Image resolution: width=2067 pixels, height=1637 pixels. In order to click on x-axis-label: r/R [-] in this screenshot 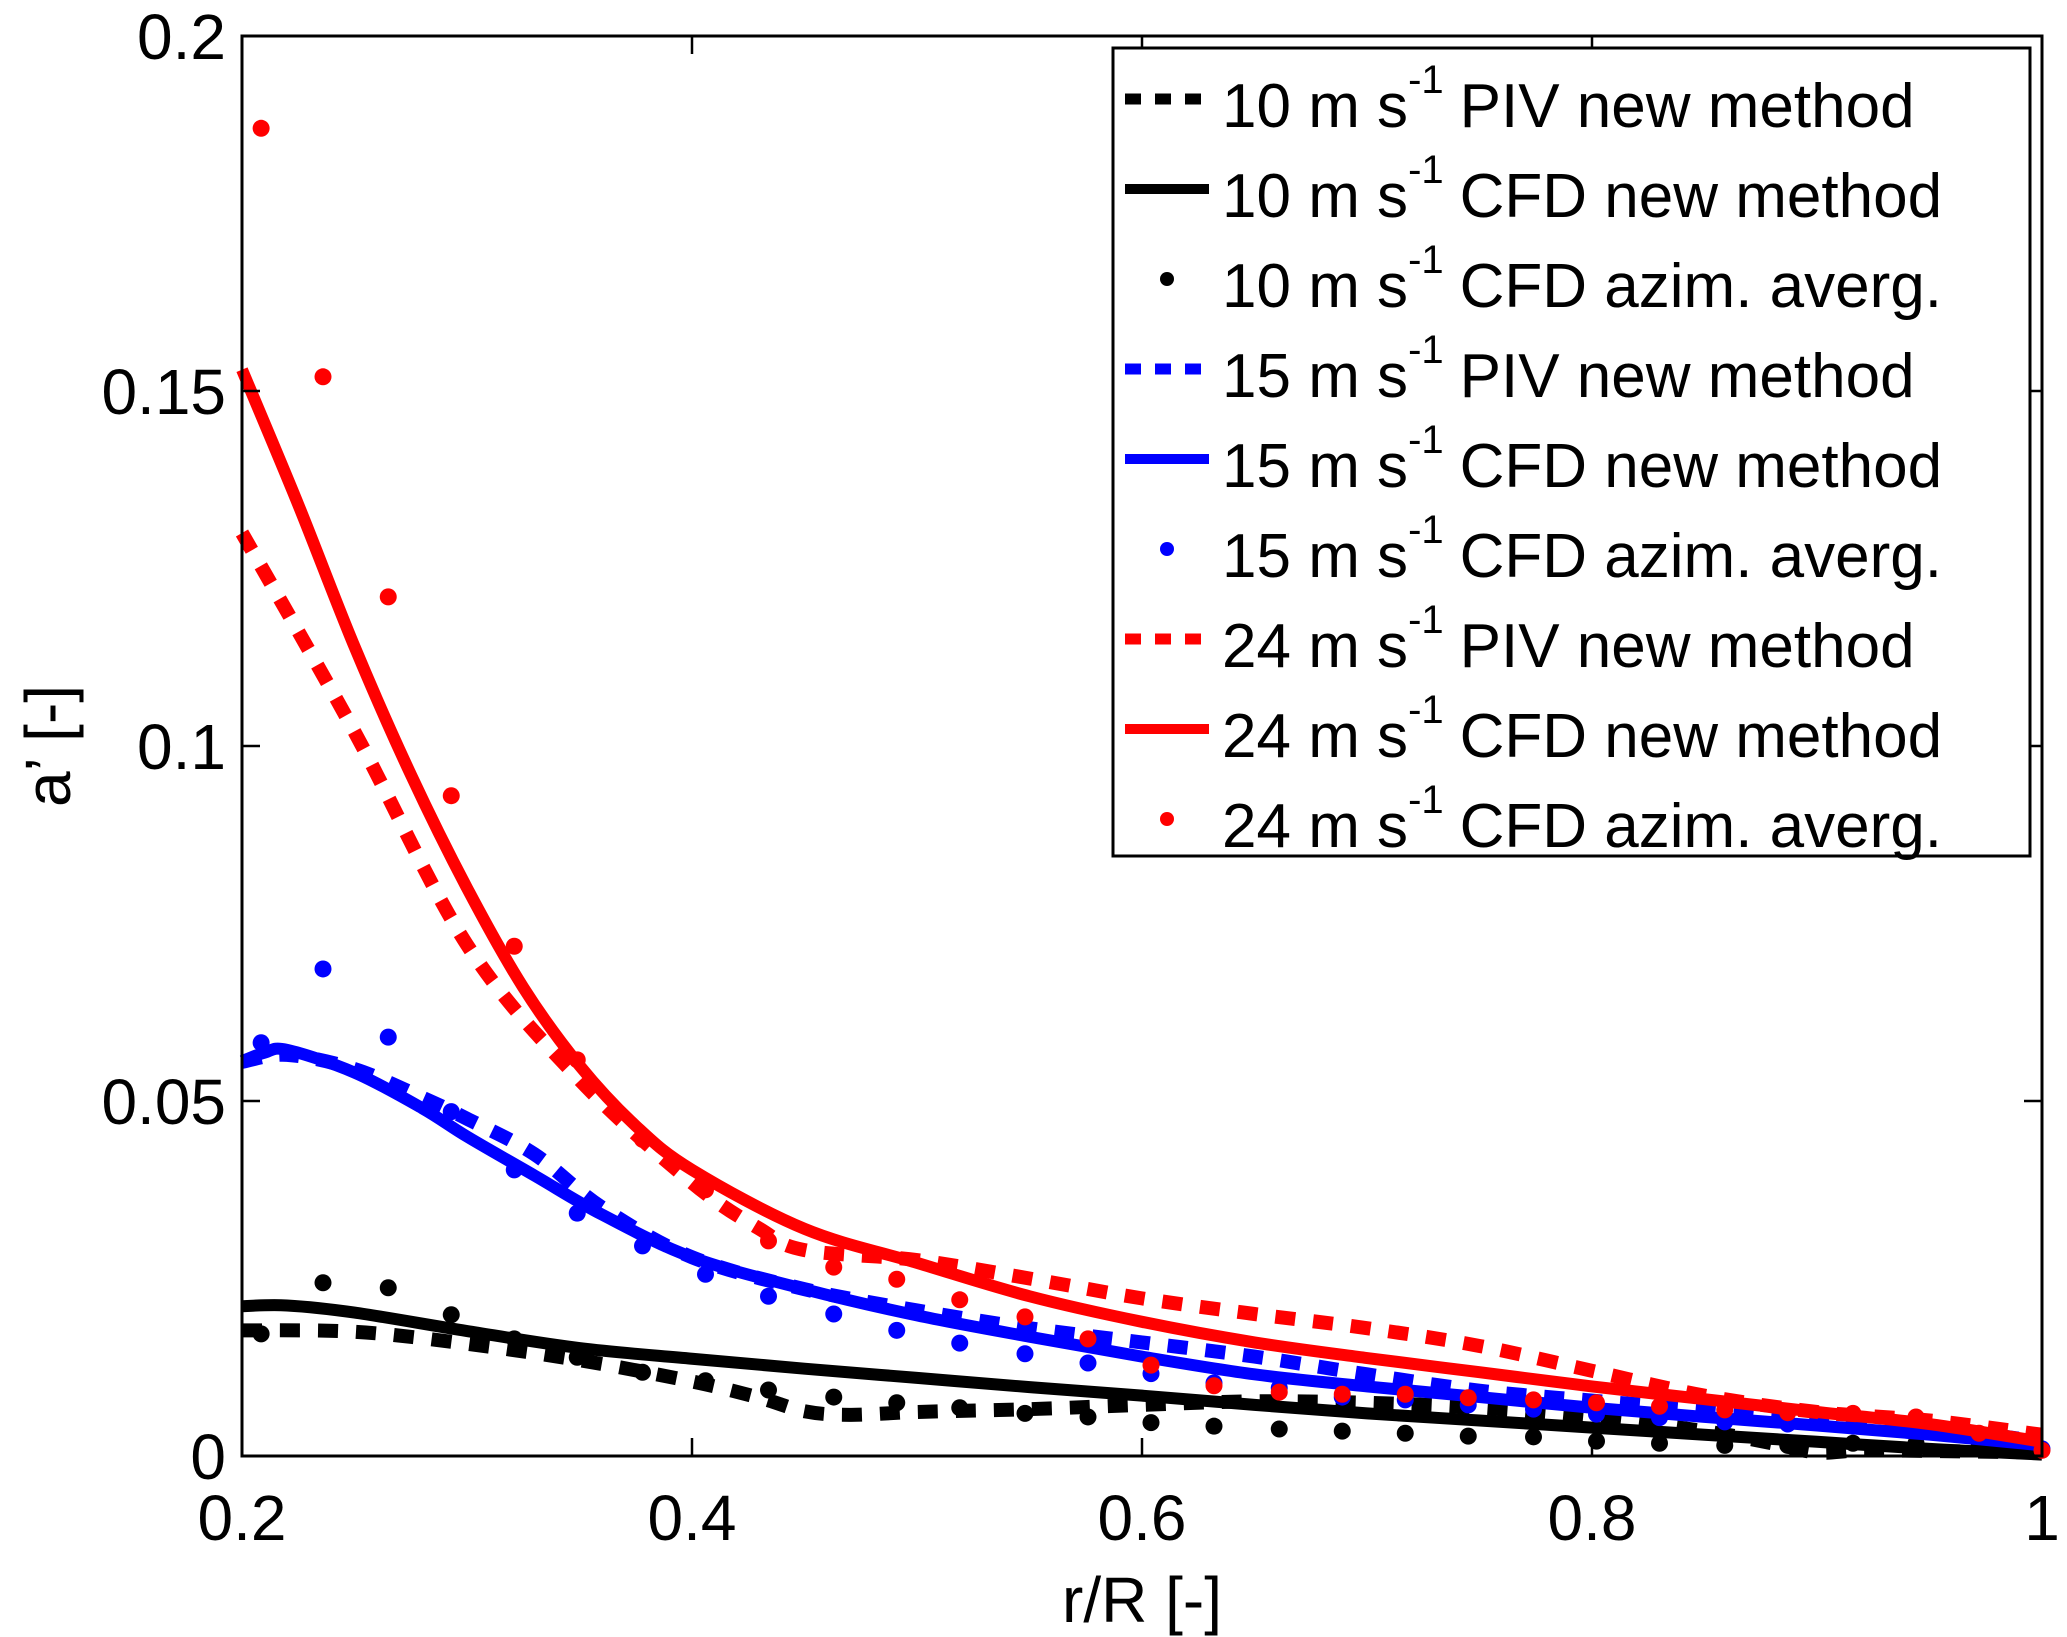, I will do `click(1142, 1600)`.